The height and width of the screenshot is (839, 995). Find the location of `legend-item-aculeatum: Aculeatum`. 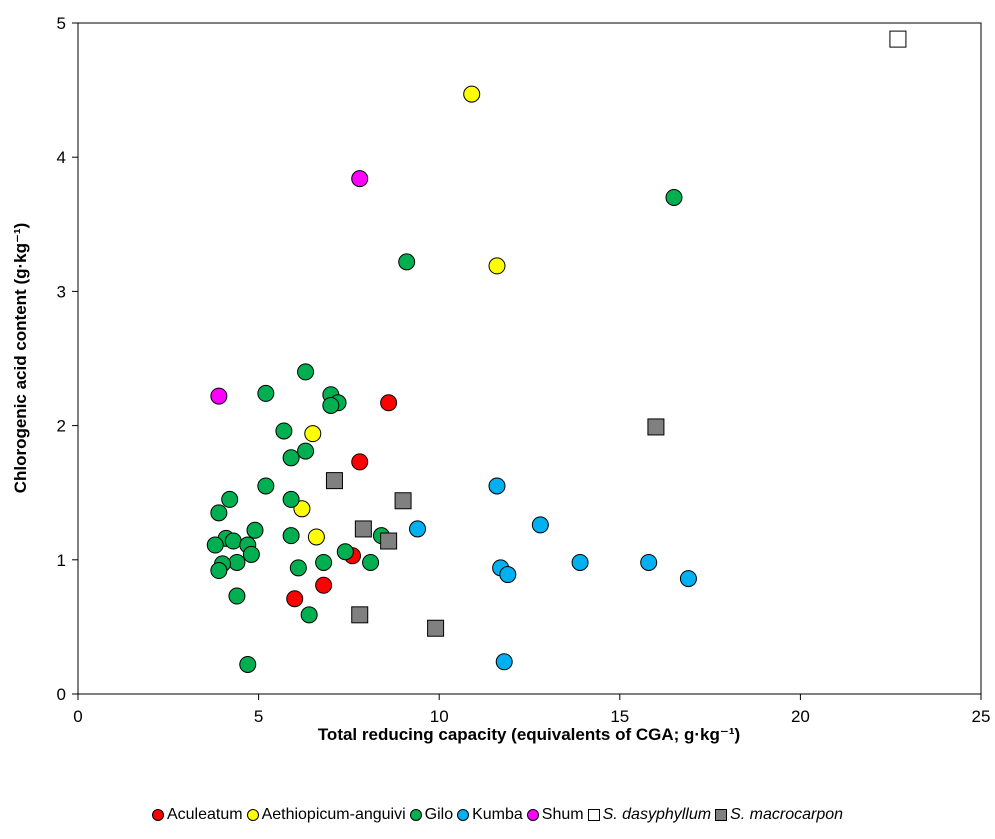

legend-item-aculeatum: Aculeatum is located at coordinates (197, 815).